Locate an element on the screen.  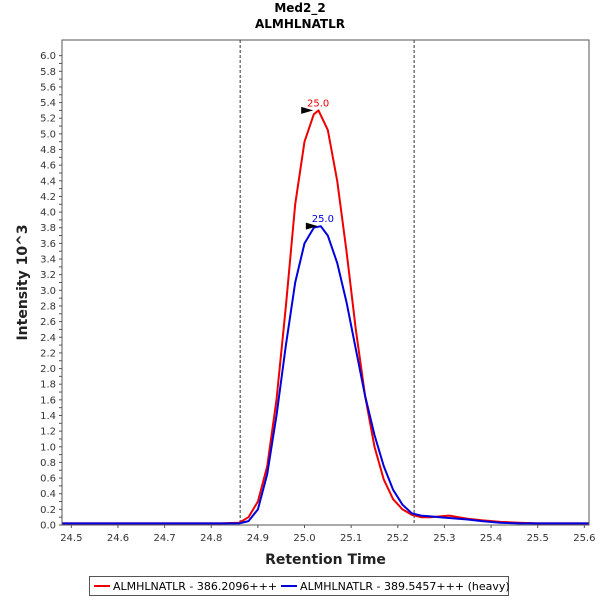
y-tick-label: 0.4 is located at coordinates (48, 494).